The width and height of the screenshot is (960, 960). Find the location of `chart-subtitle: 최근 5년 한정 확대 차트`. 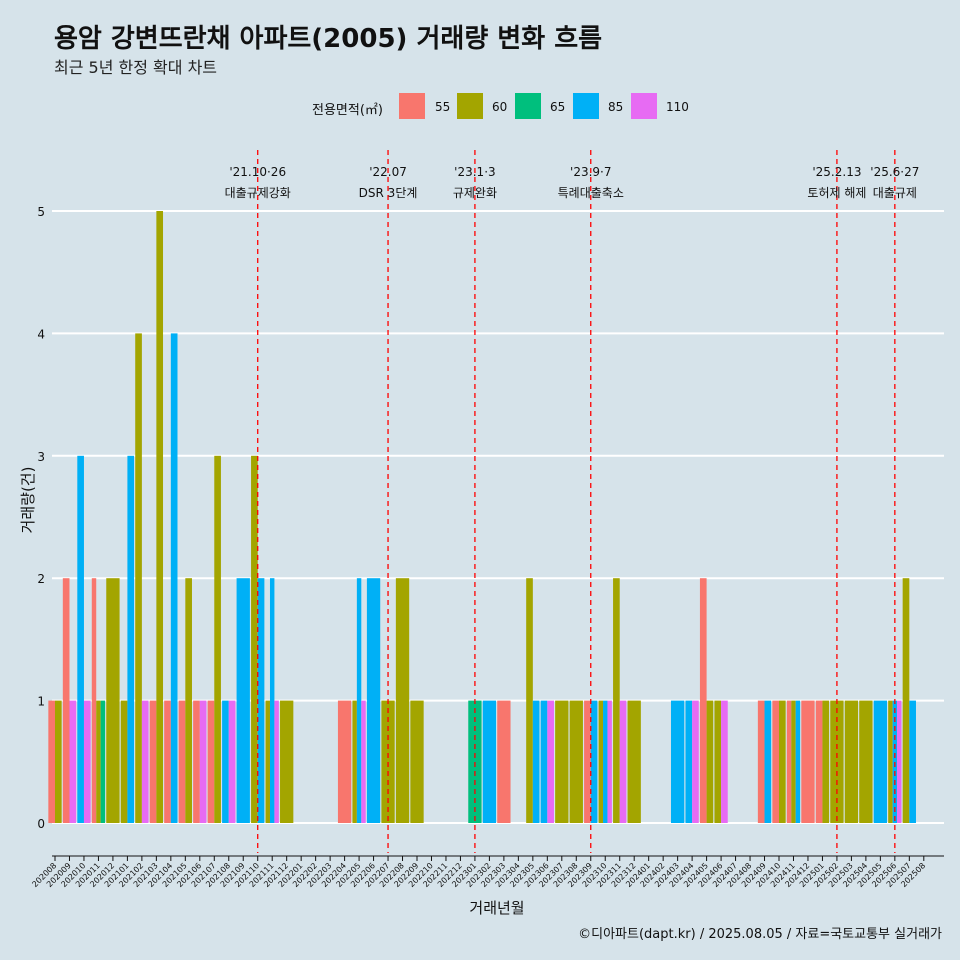

chart-subtitle: 최근 5년 한정 확대 차트 is located at coordinates (136, 67).